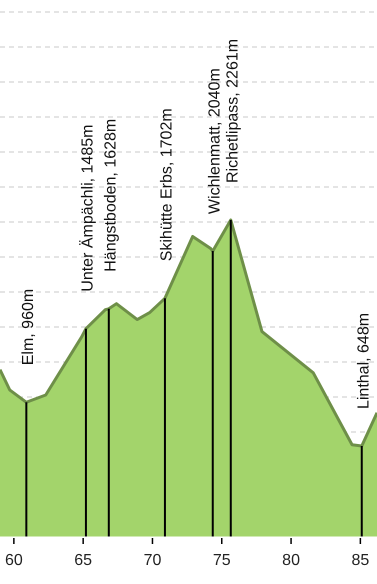  I want to click on x-tick-label: 80, so click(291, 560).